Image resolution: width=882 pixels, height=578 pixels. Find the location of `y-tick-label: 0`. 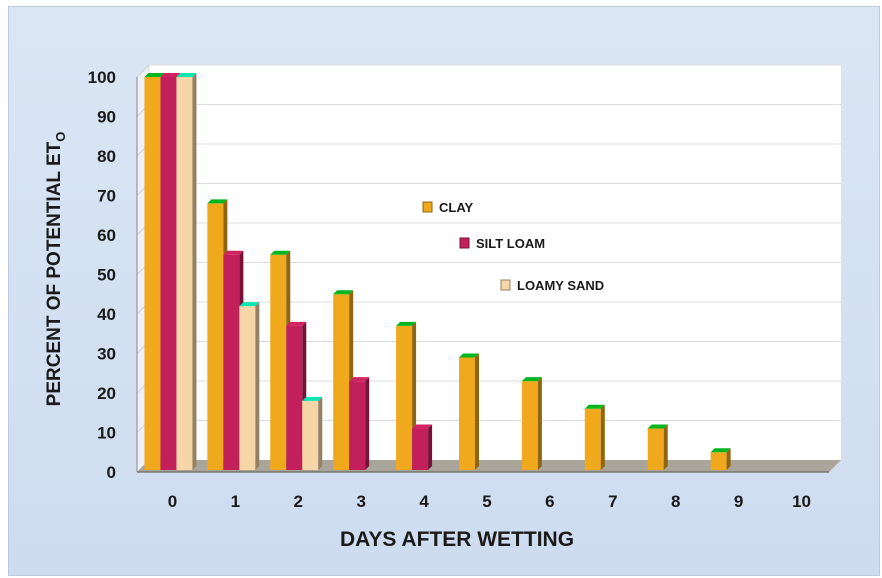

y-tick-label: 0 is located at coordinates (111, 472).